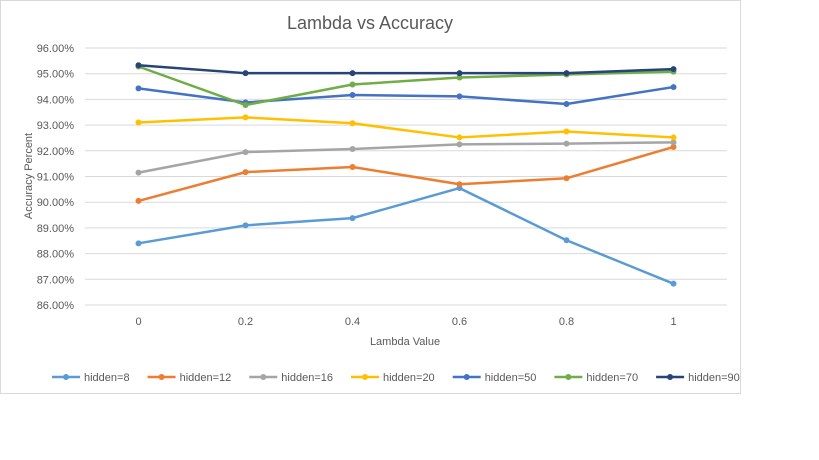 The height and width of the screenshot is (460, 819). I want to click on legend-label: hidden=90, so click(714, 378).